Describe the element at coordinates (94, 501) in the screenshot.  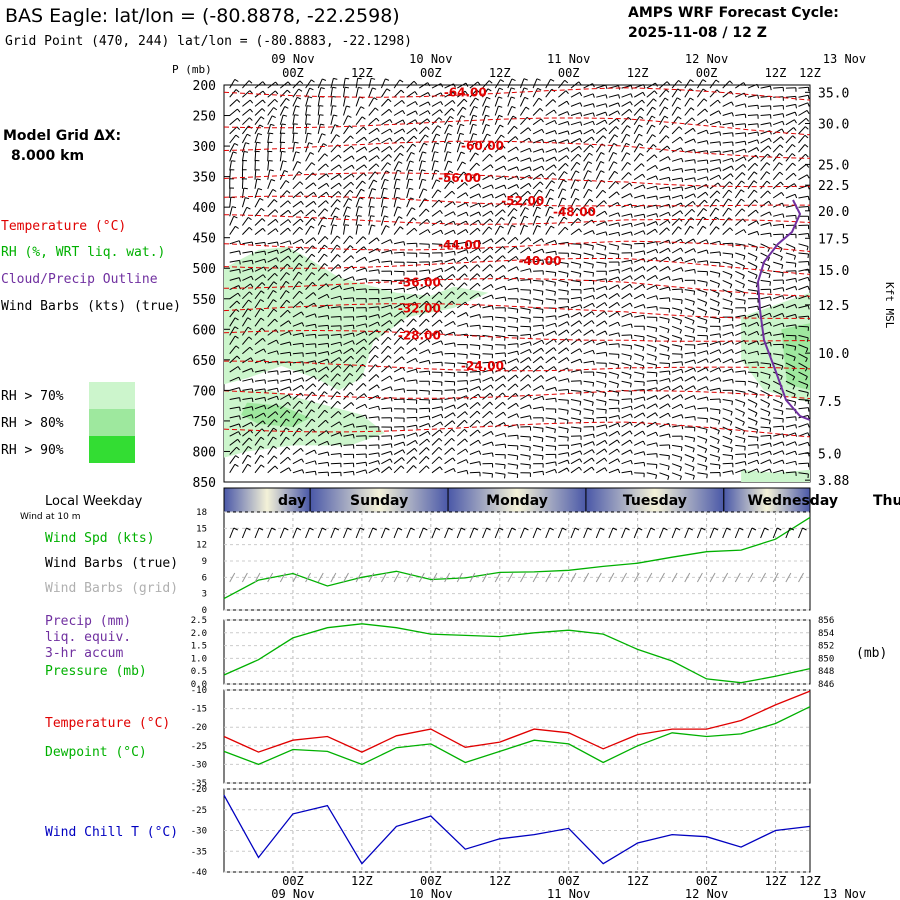
I see `local-weekday-title: Local Weekday` at that location.